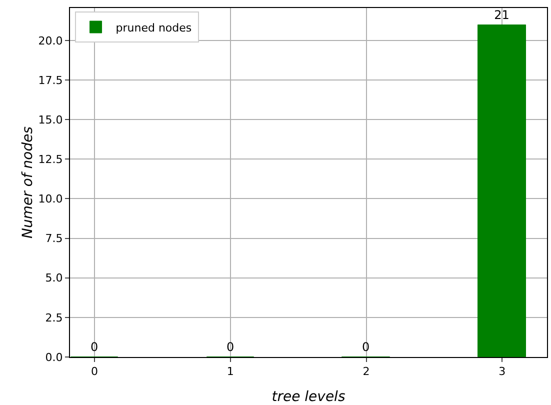  Describe the element at coordinates (54, 317) in the screenshot. I see `y-tick-label: 2.5` at that location.